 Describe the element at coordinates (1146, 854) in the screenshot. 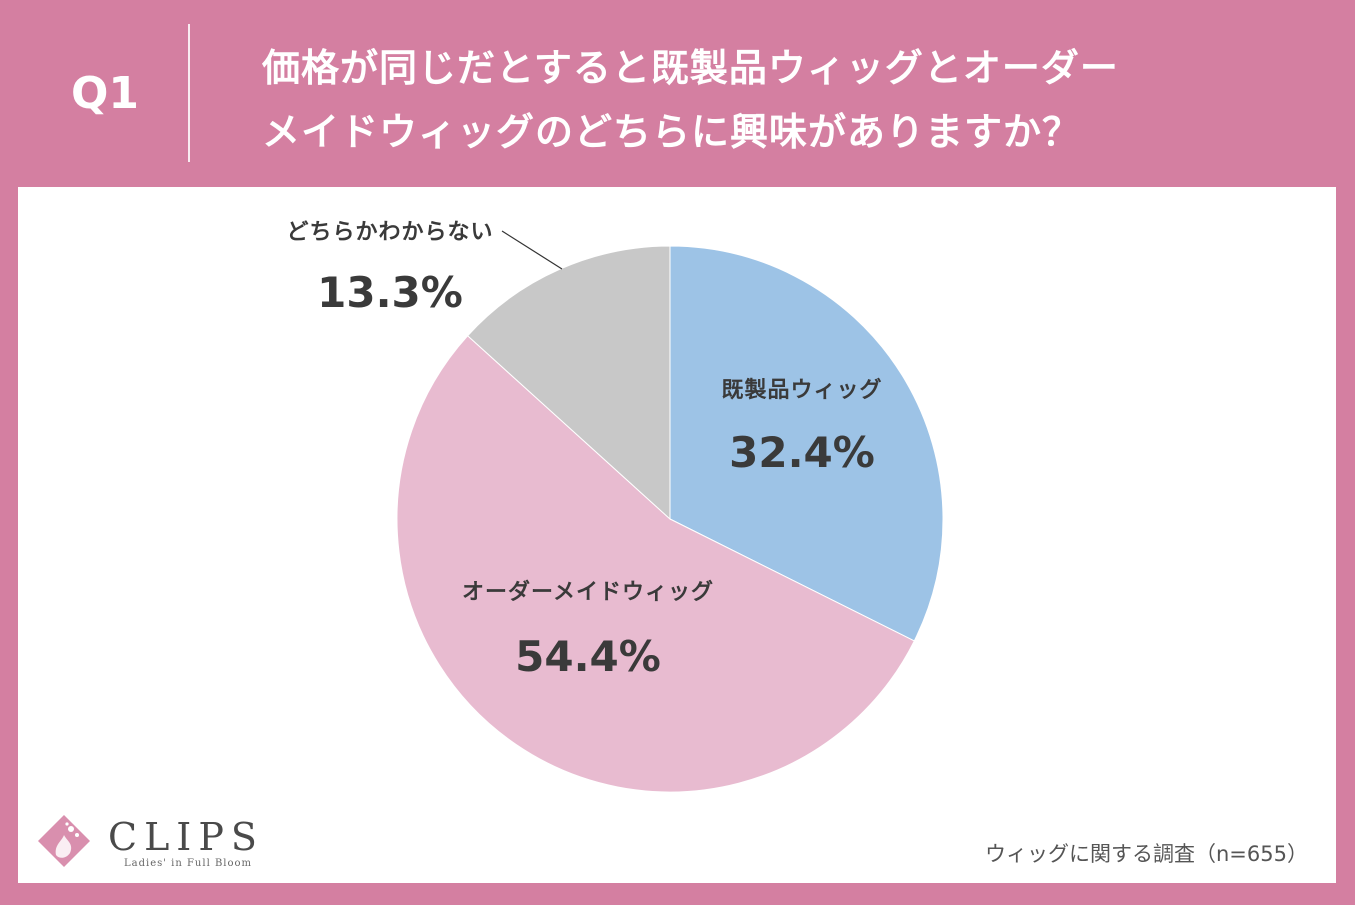

I see `survey-note: ウィッグに関する調査（n=655）` at that location.